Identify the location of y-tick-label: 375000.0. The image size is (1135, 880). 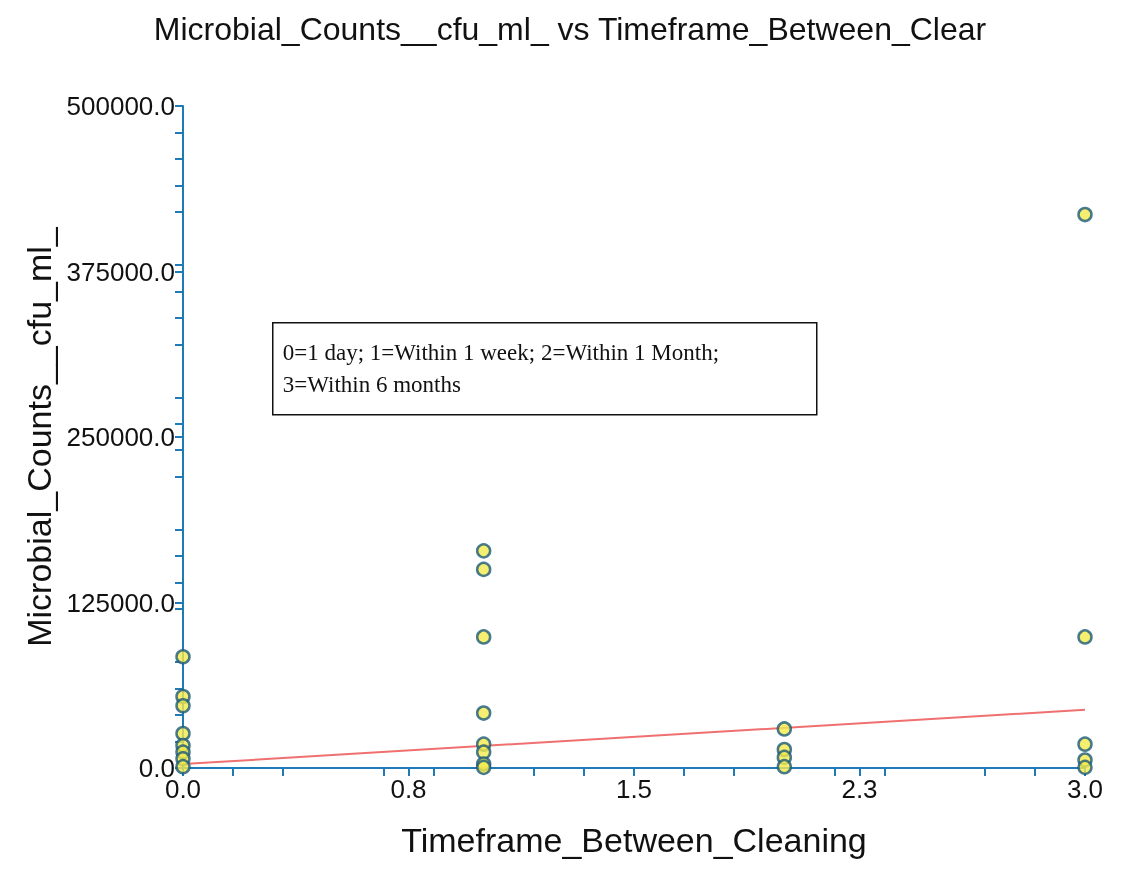
(120, 271).